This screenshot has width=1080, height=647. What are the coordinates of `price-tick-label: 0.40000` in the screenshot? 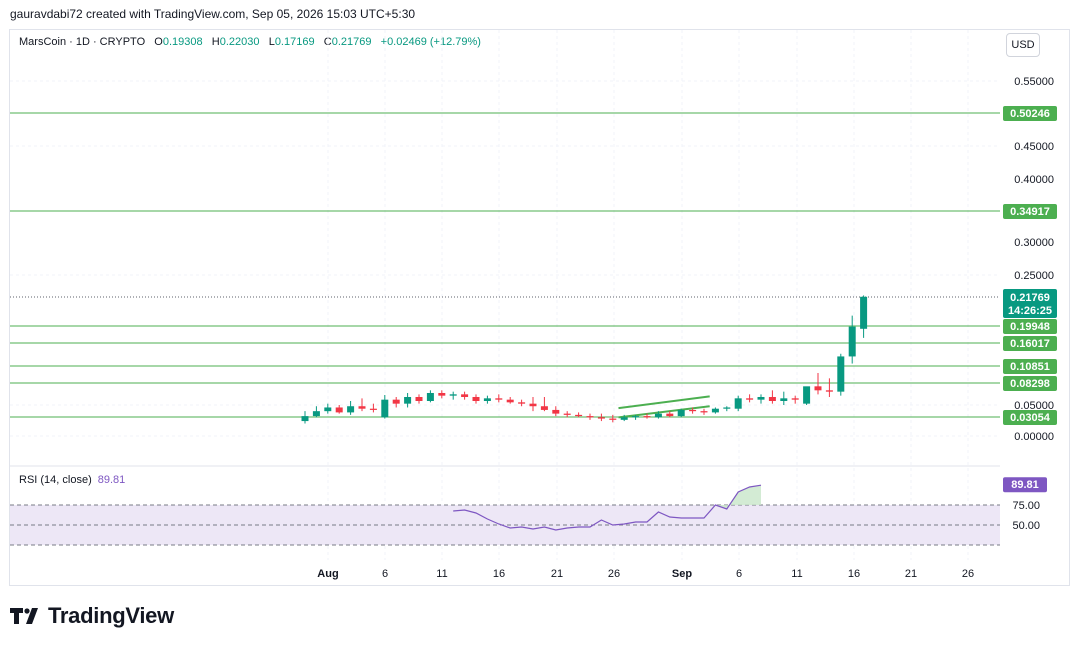 It's located at (1034, 180).